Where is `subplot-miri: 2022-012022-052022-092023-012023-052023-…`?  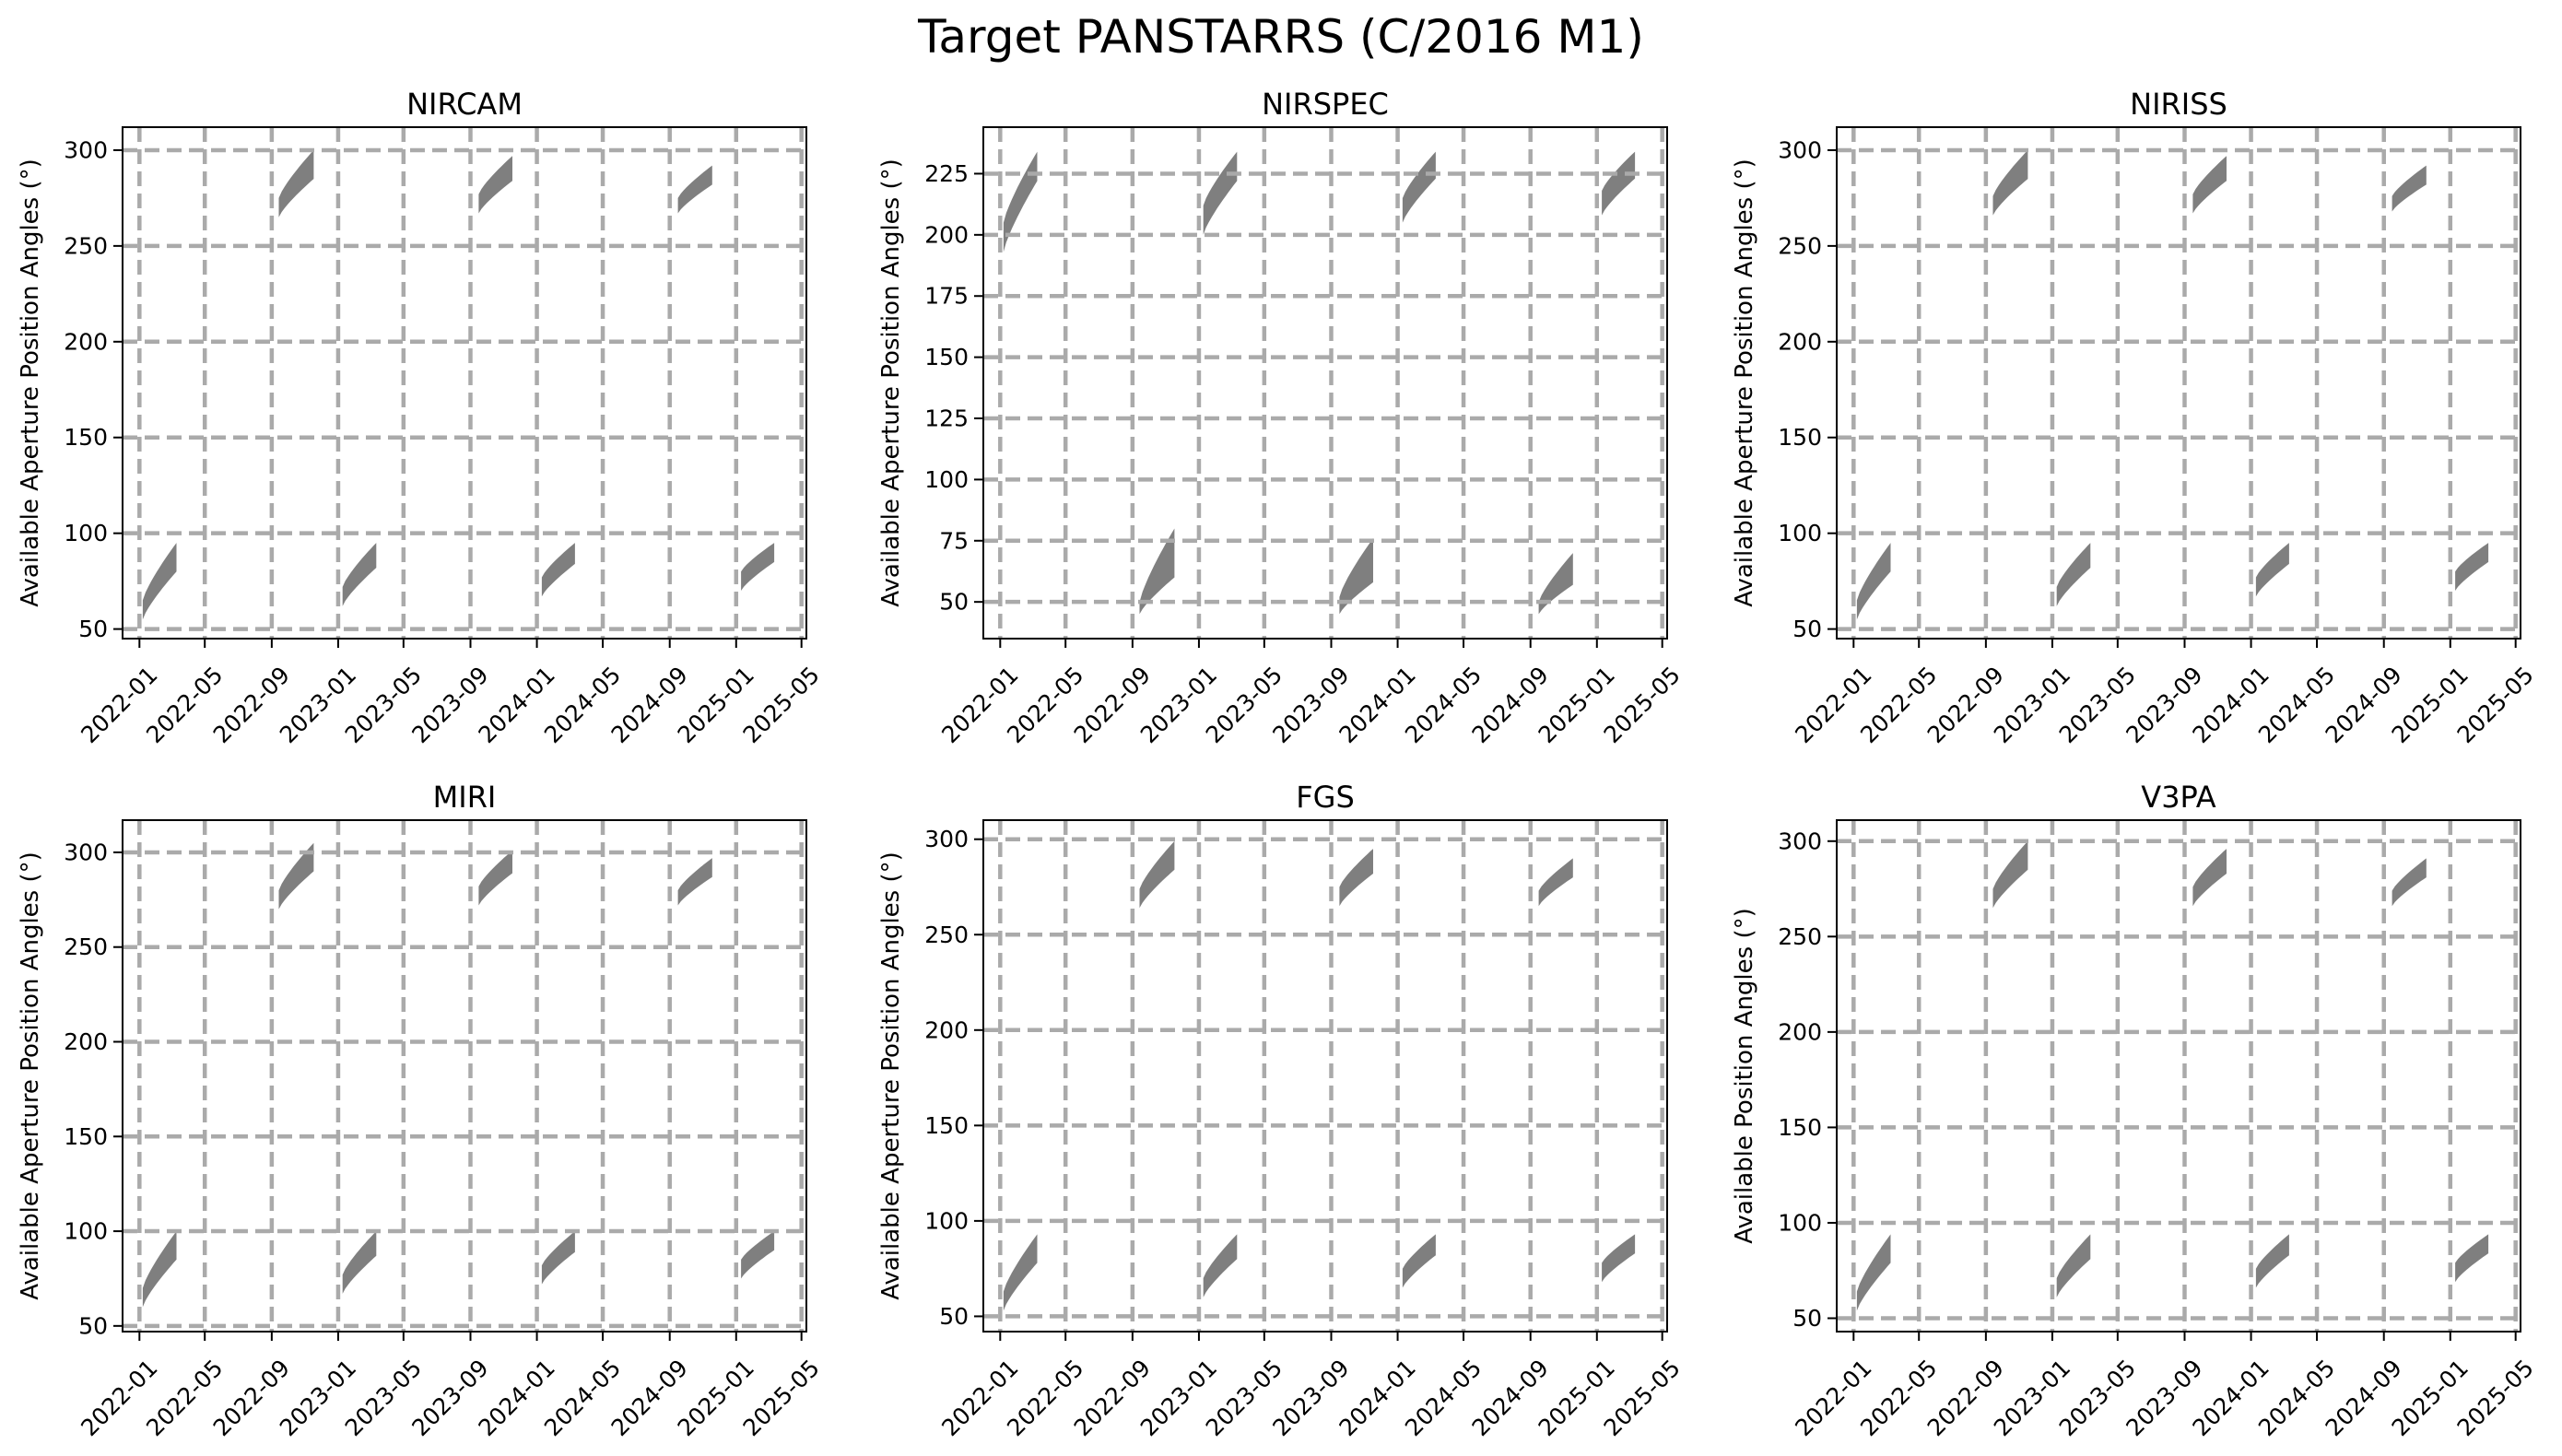 subplot-miri: 2022-012022-052022-092023-012023-052023-… is located at coordinates (421, 1110).